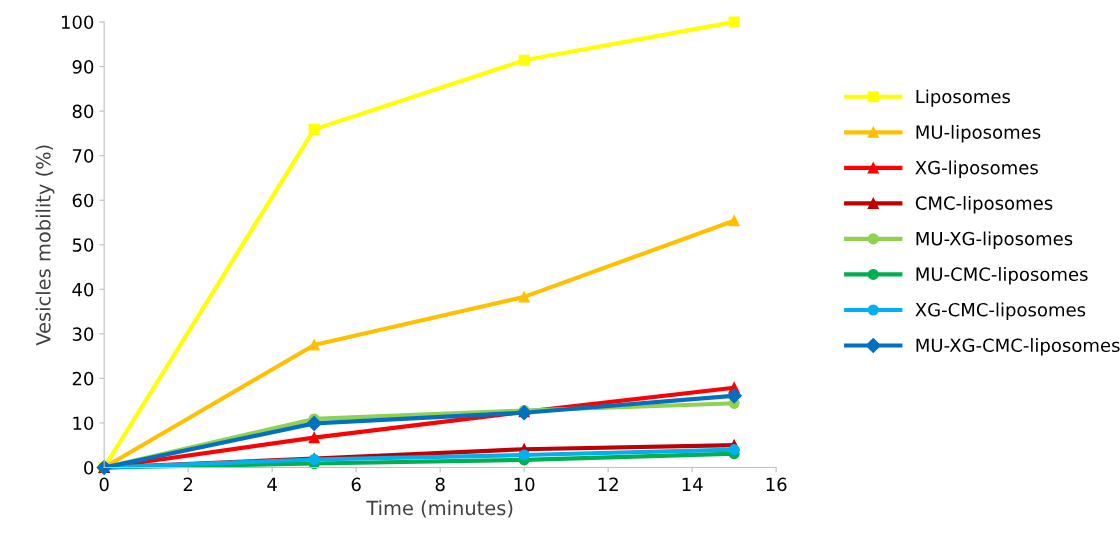  I want to click on legend-label: Liposomes, so click(963, 98).